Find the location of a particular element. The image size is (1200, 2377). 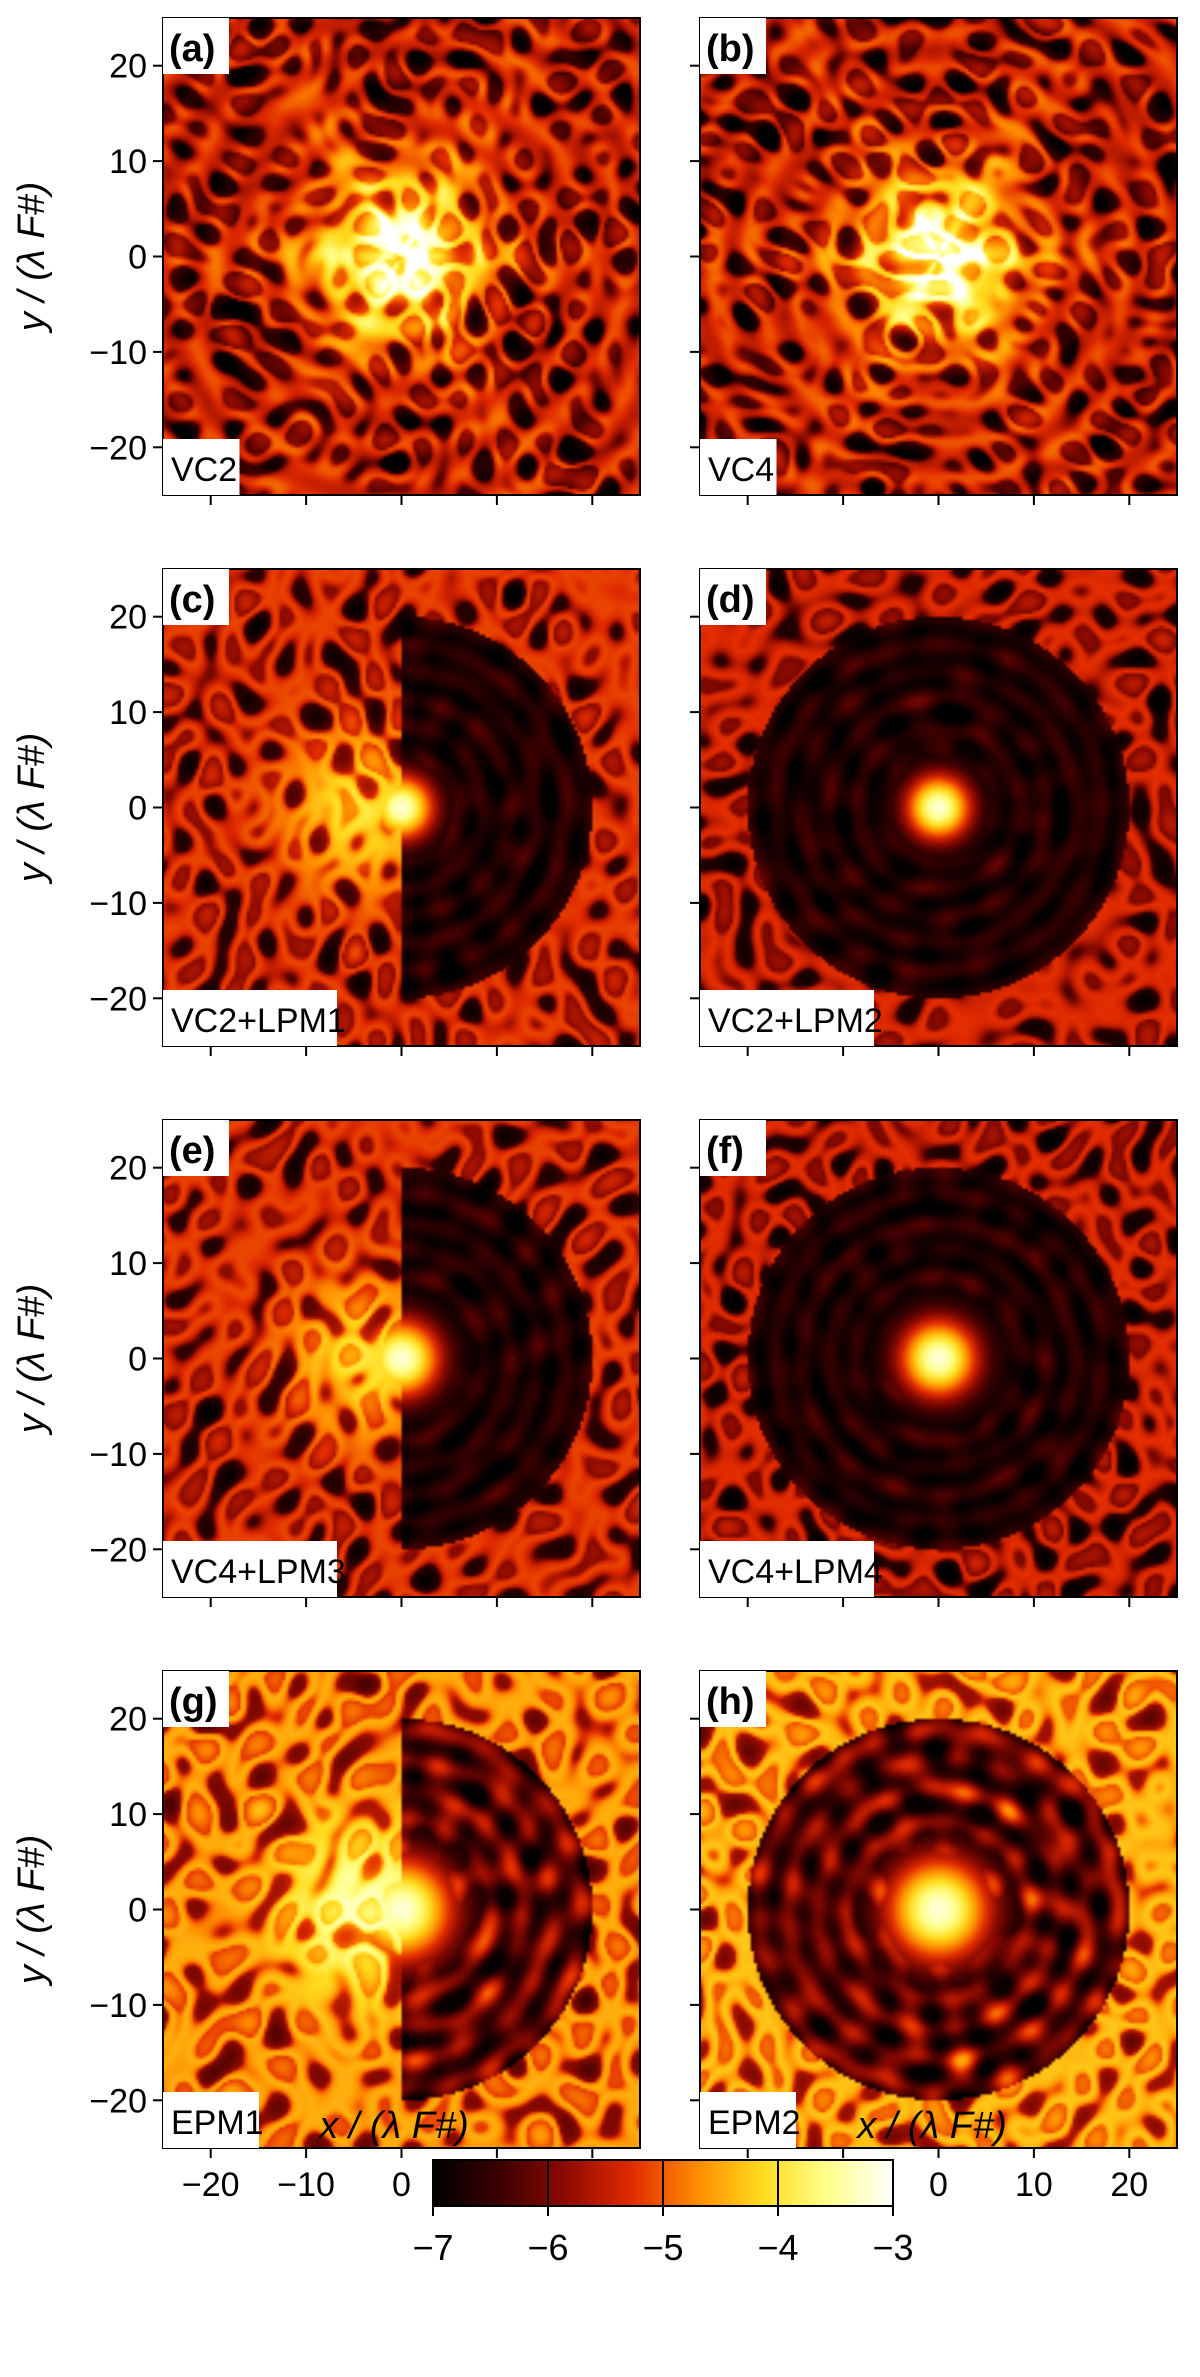

x-tick-label: 20 is located at coordinates (1129, 2185).